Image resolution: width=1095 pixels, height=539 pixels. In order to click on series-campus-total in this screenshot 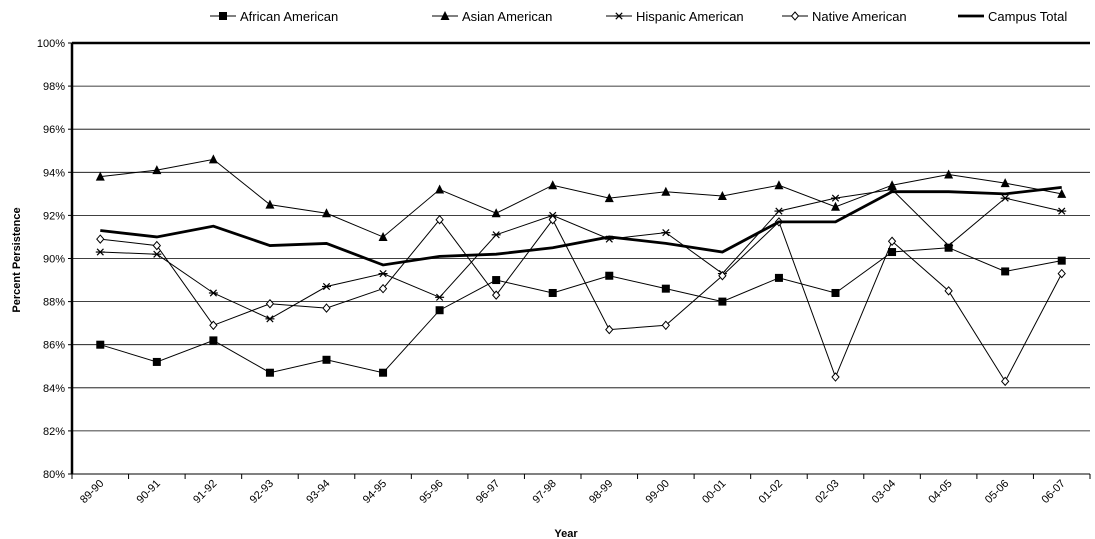, I will do `click(581, 226)`.